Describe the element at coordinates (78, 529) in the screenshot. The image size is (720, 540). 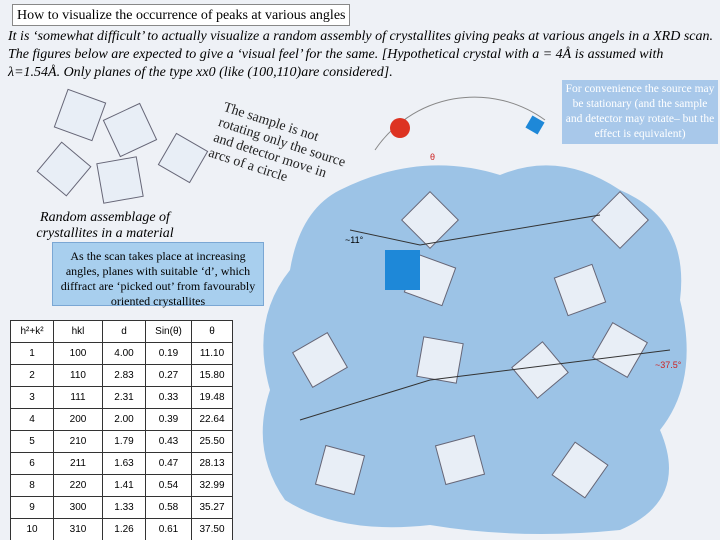
I see `table-cell: 310` at that location.